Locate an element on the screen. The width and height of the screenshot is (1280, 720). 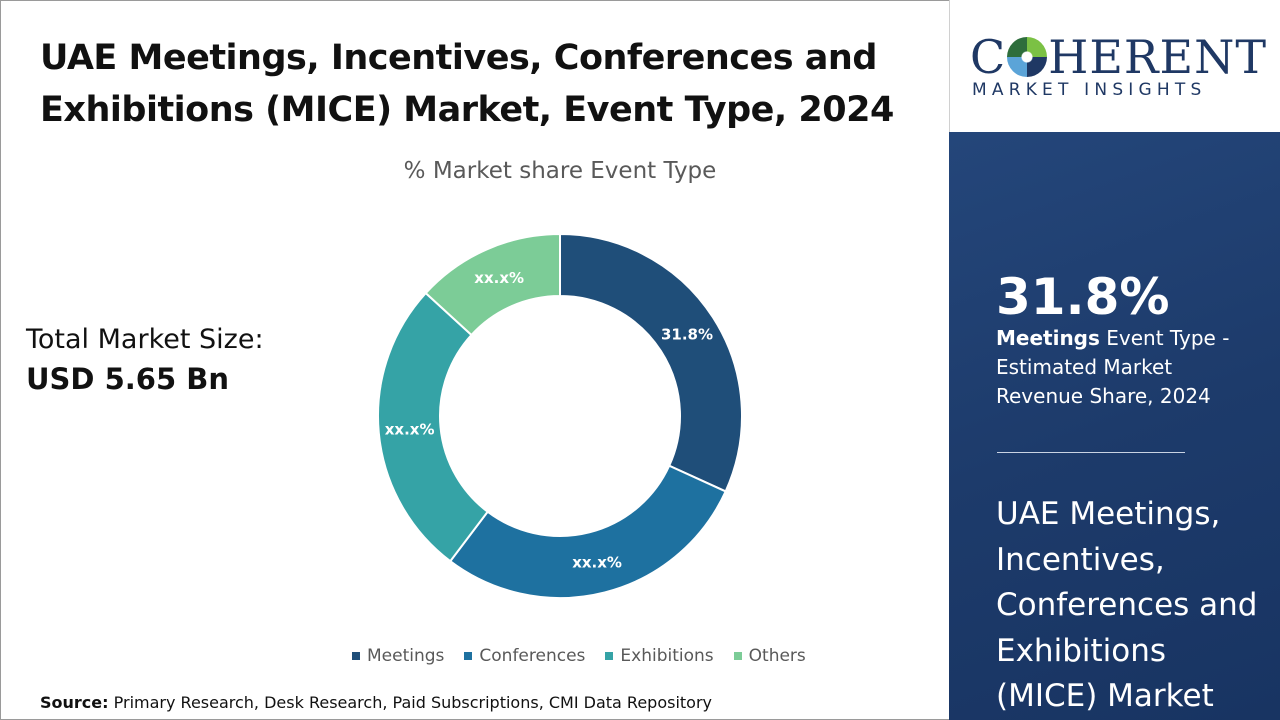
legend-swatch-others is located at coordinates (737, 656).